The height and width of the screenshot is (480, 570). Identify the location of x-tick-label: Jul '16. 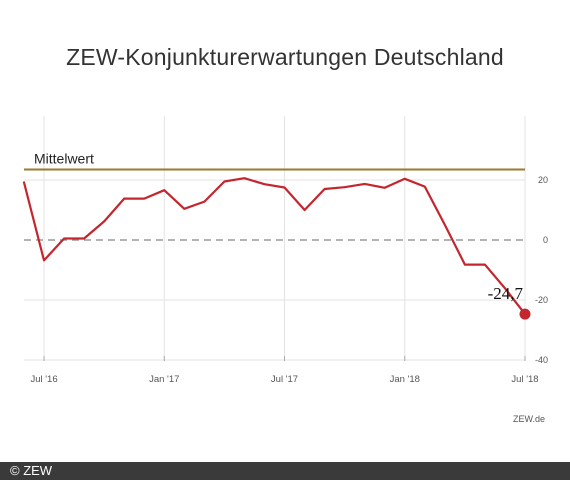
(43, 379).